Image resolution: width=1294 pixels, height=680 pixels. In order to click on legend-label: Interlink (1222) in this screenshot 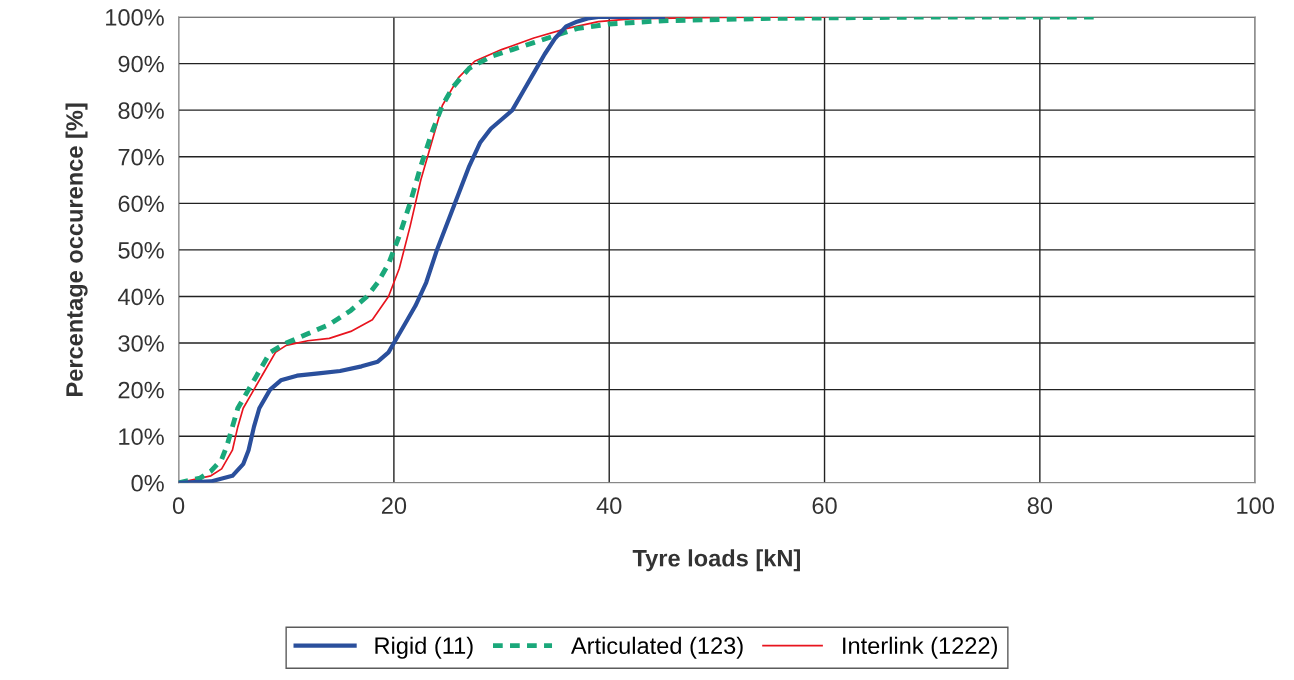, I will do `click(920, 647)`.